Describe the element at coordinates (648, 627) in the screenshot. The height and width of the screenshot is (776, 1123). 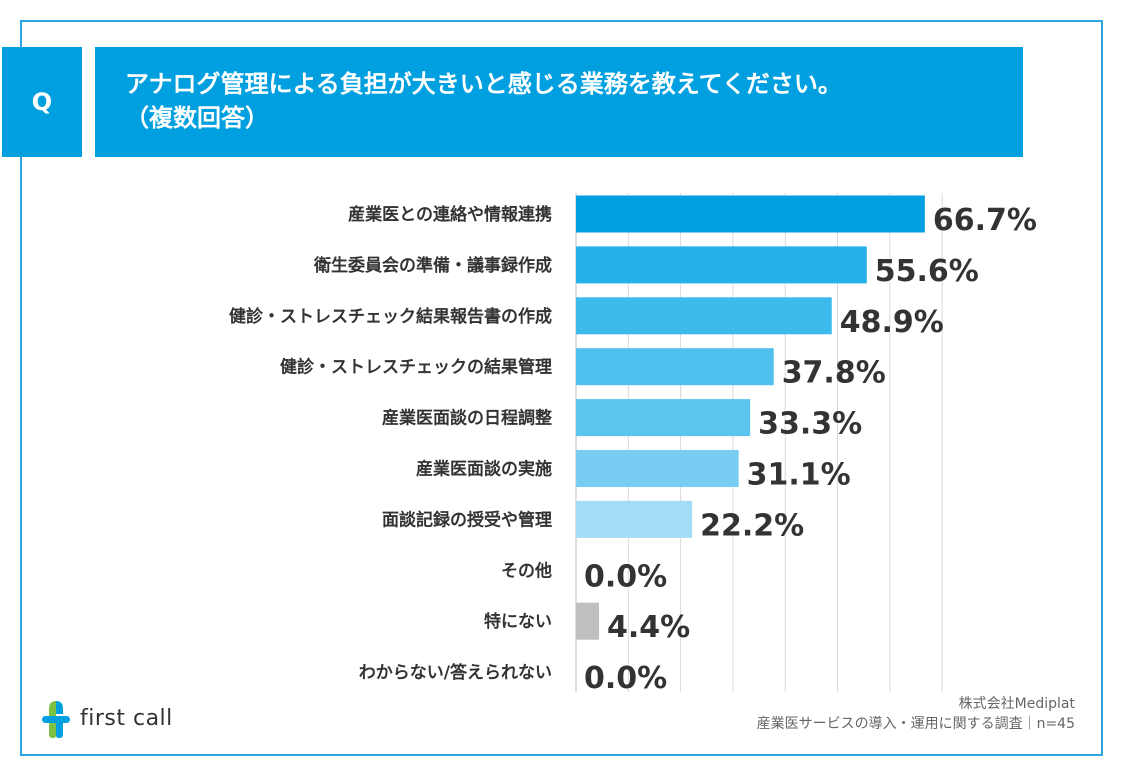
I see `value-label: 4.4%` at that location.